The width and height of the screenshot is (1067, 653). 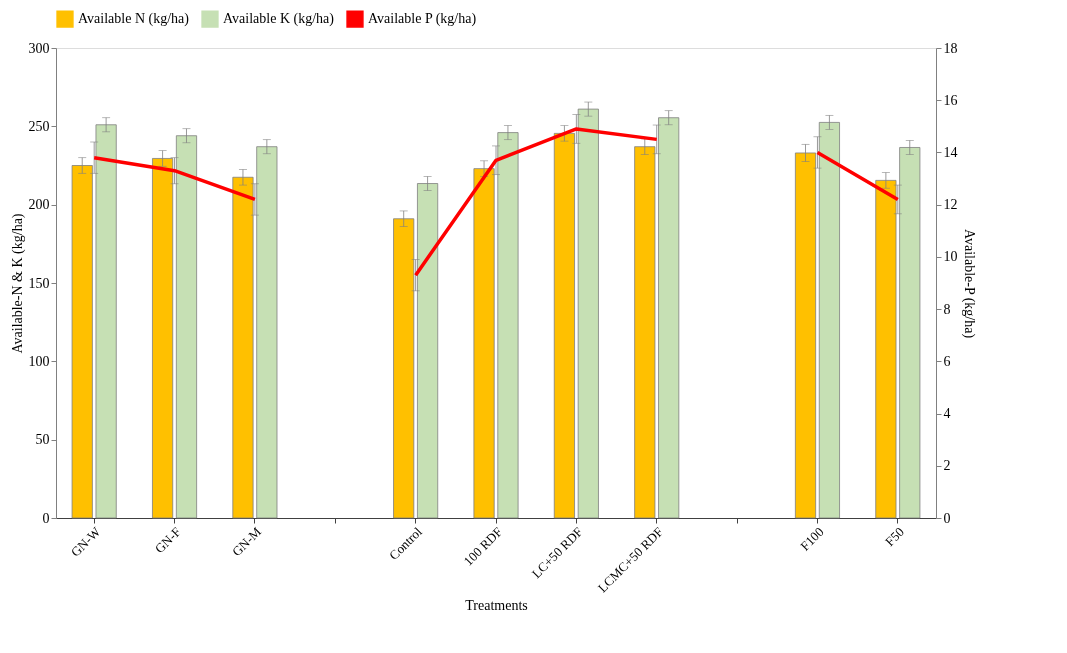 What do you see at coordinates (950, 48) in the screenshot?
I see `y2-tick-label: 18` at bounding box center [950, 48].